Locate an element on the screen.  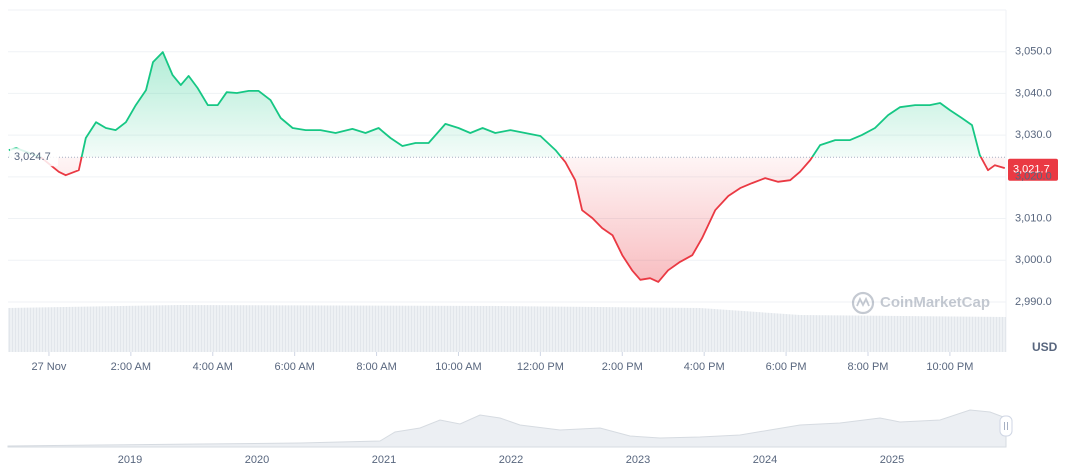
x-tick-label: 8:00 PM is located at coordinates (868, 367).